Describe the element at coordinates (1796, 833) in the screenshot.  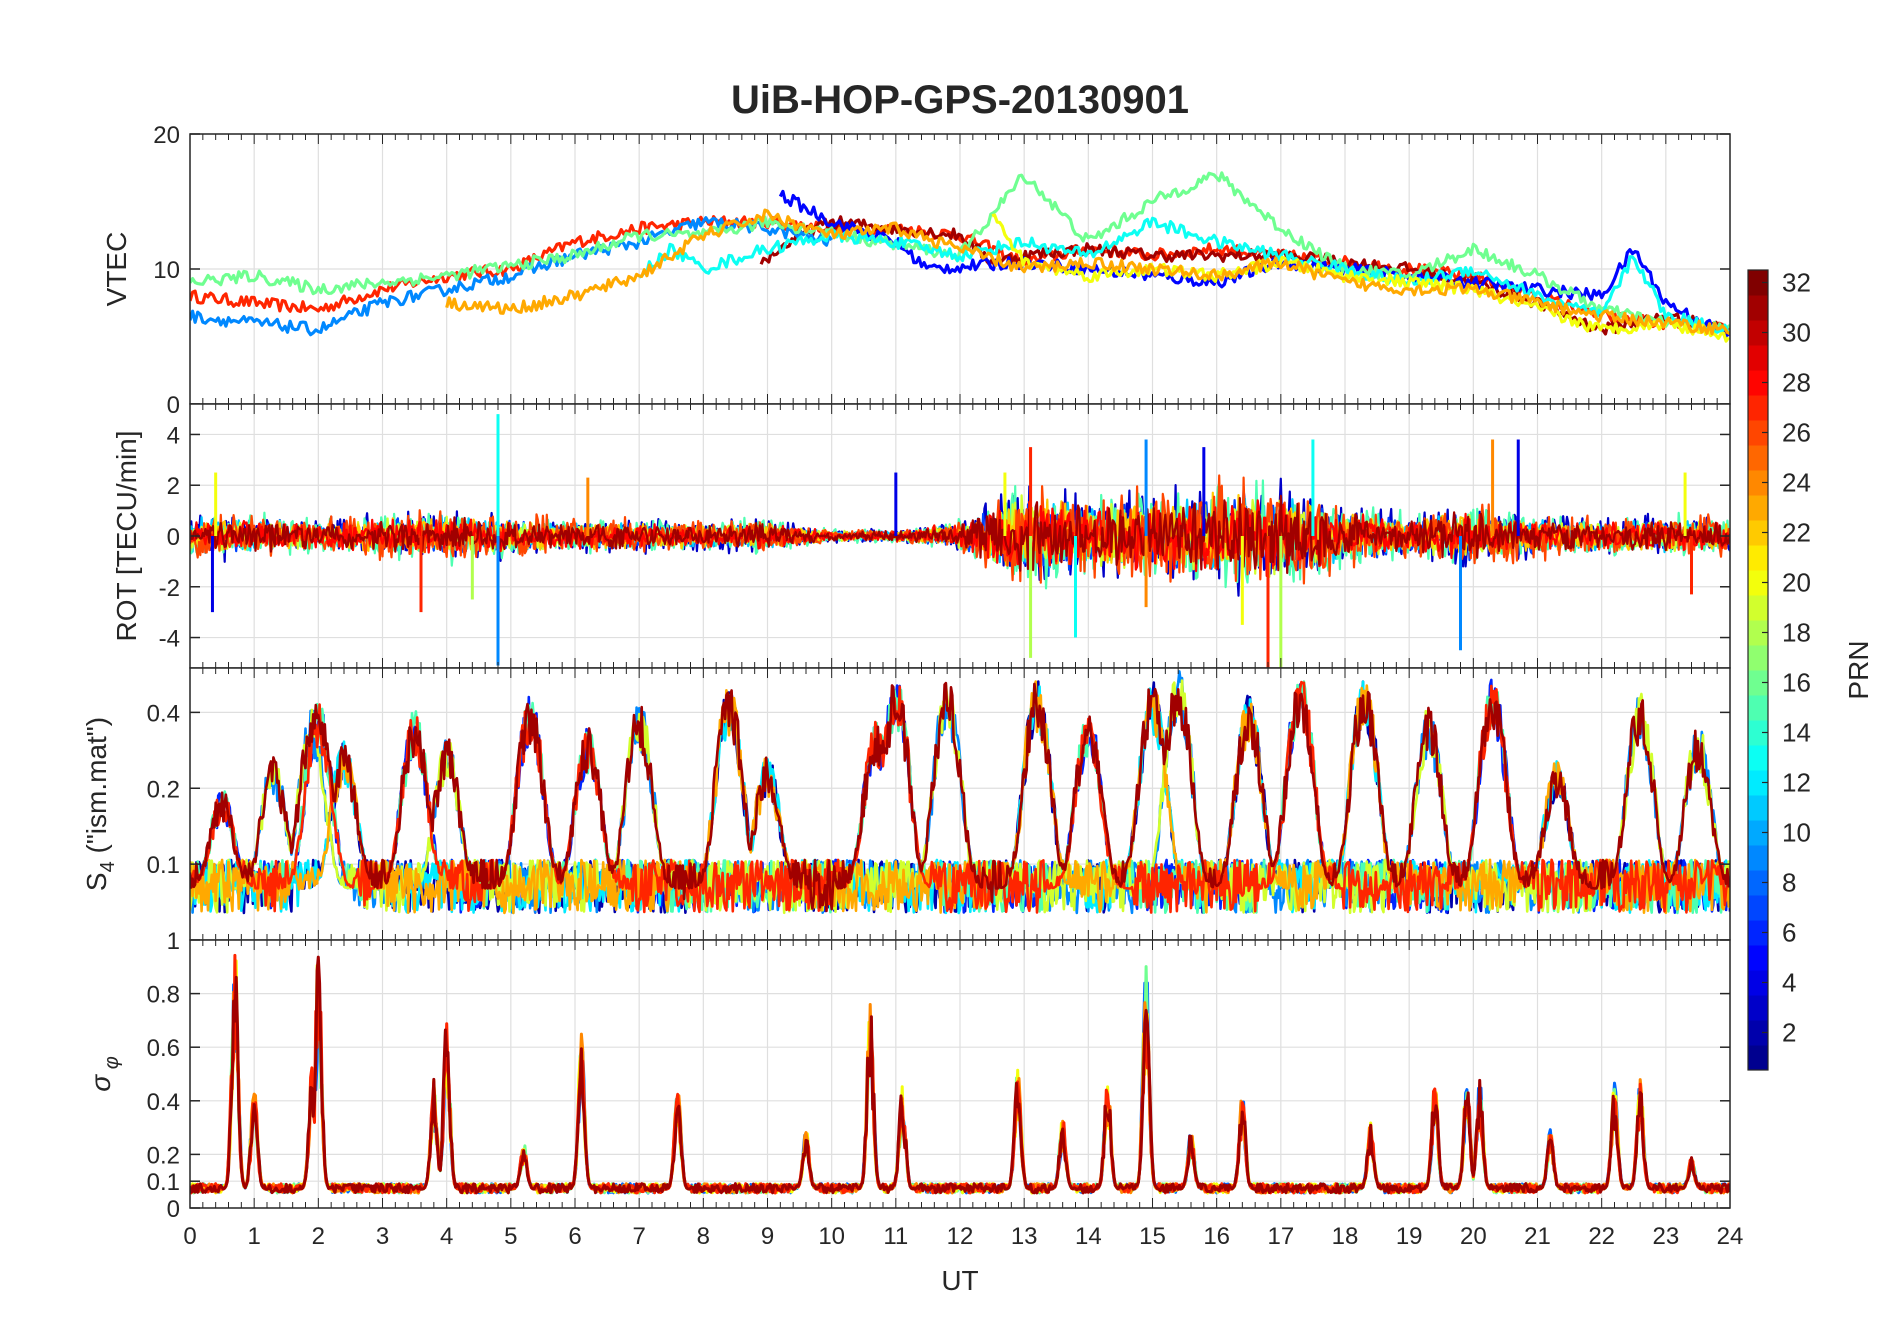
I see `colorbar-tick-label: 10` at that location.